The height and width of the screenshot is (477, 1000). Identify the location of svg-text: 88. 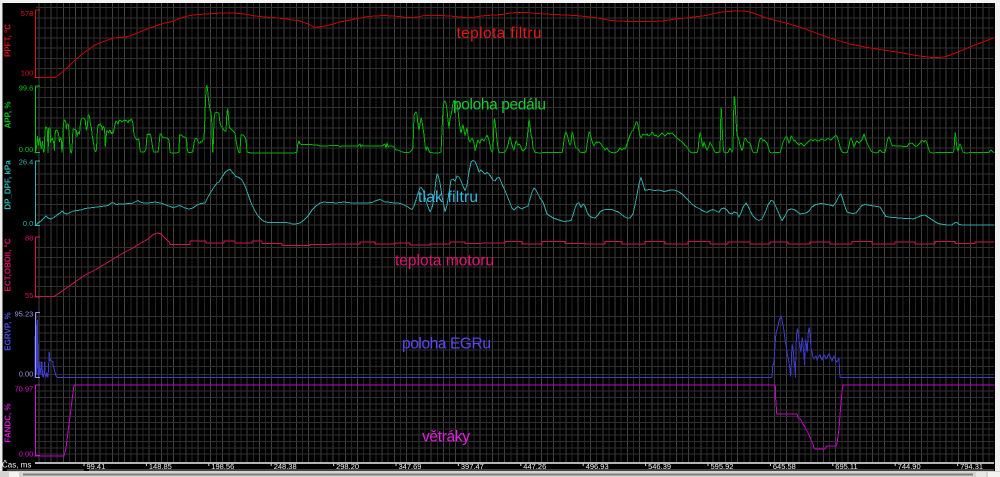
(29, 237).